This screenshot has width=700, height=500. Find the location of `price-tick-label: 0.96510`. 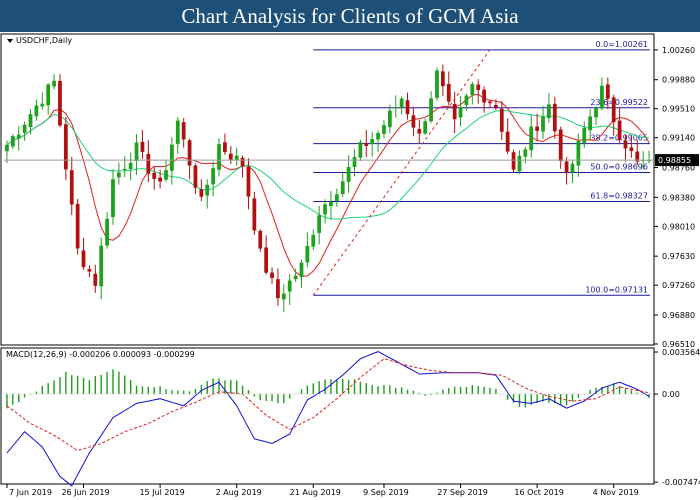

price-tick-label: 0.96510 is located at coordinates (678, 344).